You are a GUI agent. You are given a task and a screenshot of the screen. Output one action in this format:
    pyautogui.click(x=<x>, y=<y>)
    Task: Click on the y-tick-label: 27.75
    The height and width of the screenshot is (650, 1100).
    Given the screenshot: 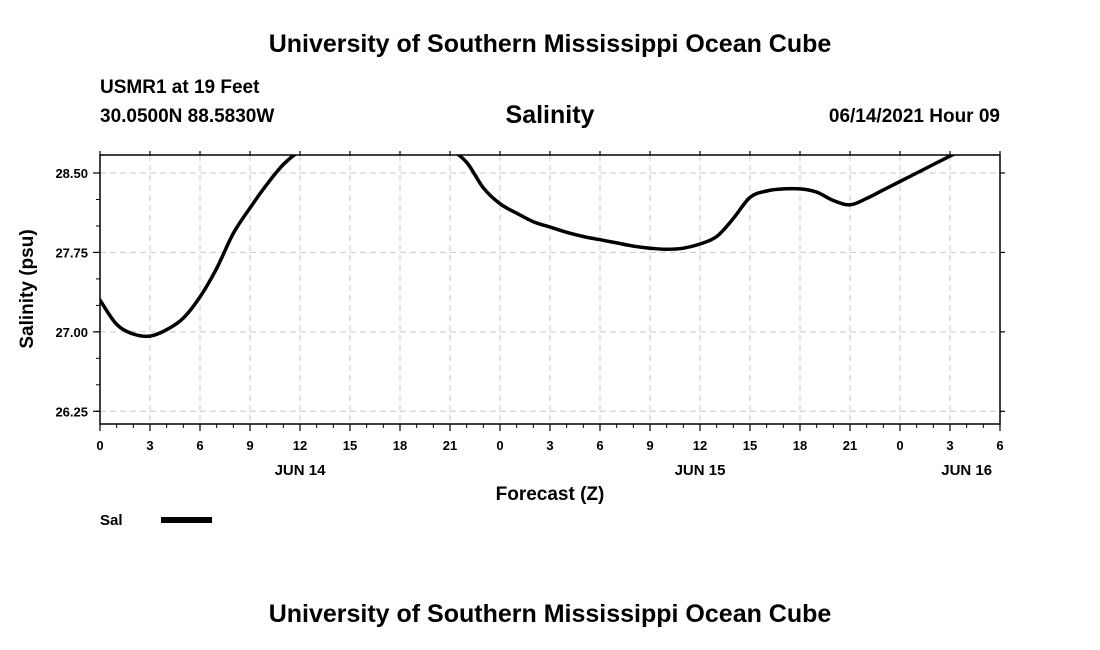 What is the action you would take?
    pyautogui.click(x=71, y=252)
    